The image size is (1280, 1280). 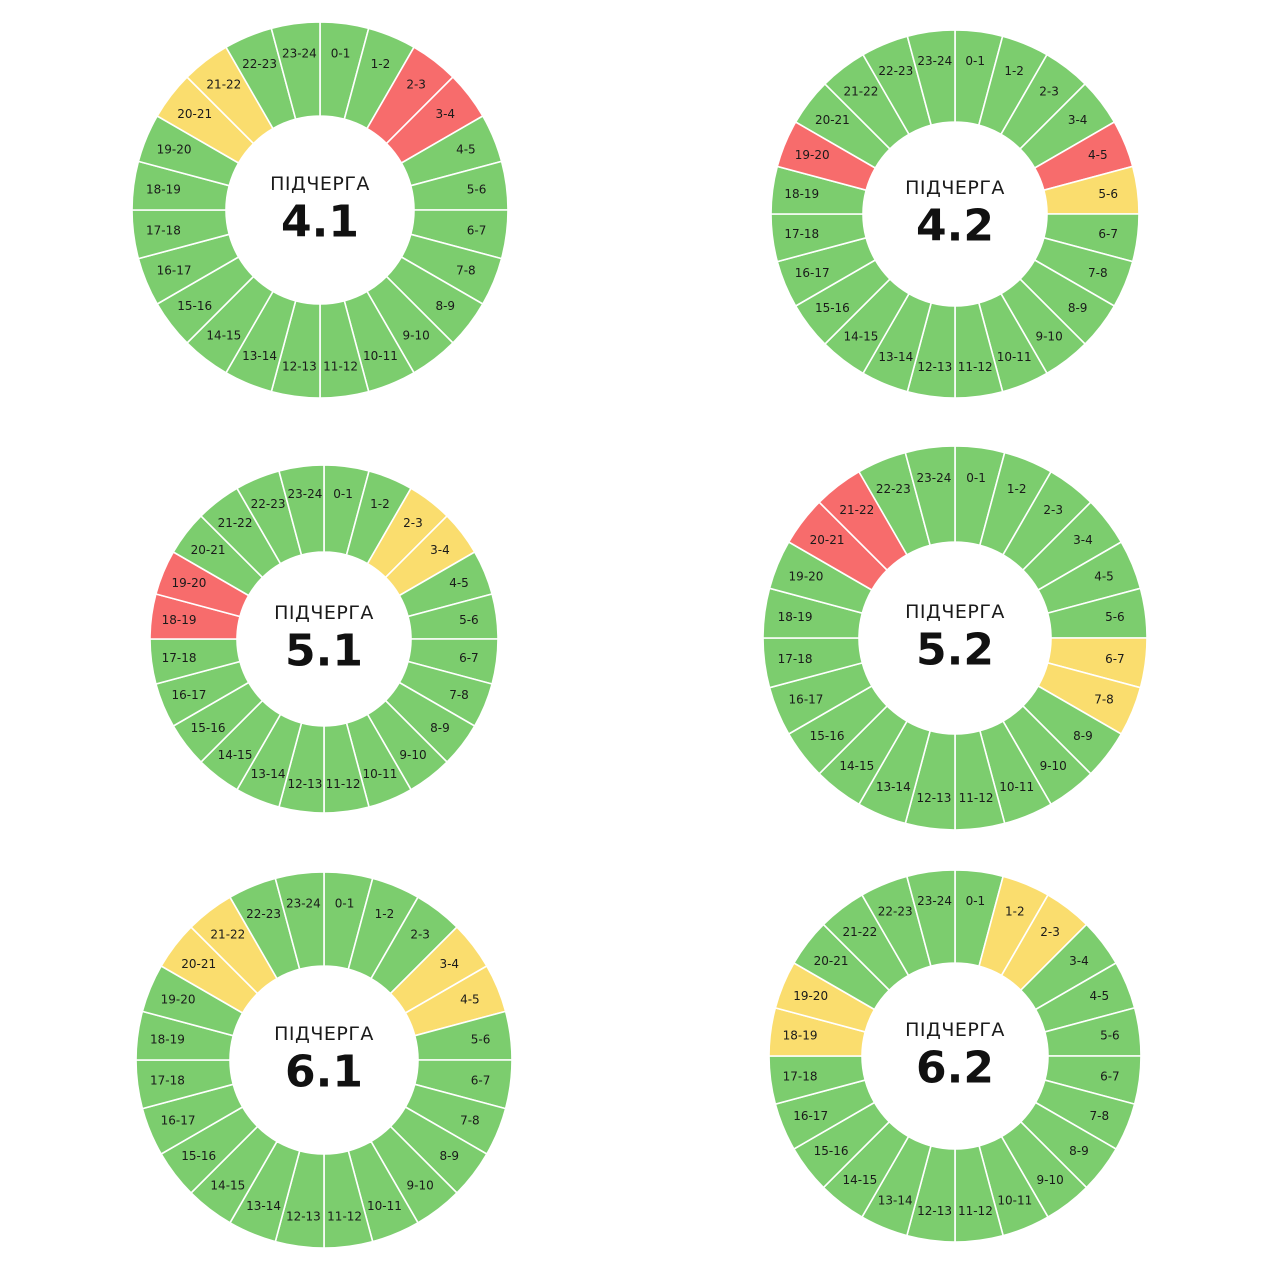 I want to click on hour-label-22-23: 22-23, so click(x=263, y=914).